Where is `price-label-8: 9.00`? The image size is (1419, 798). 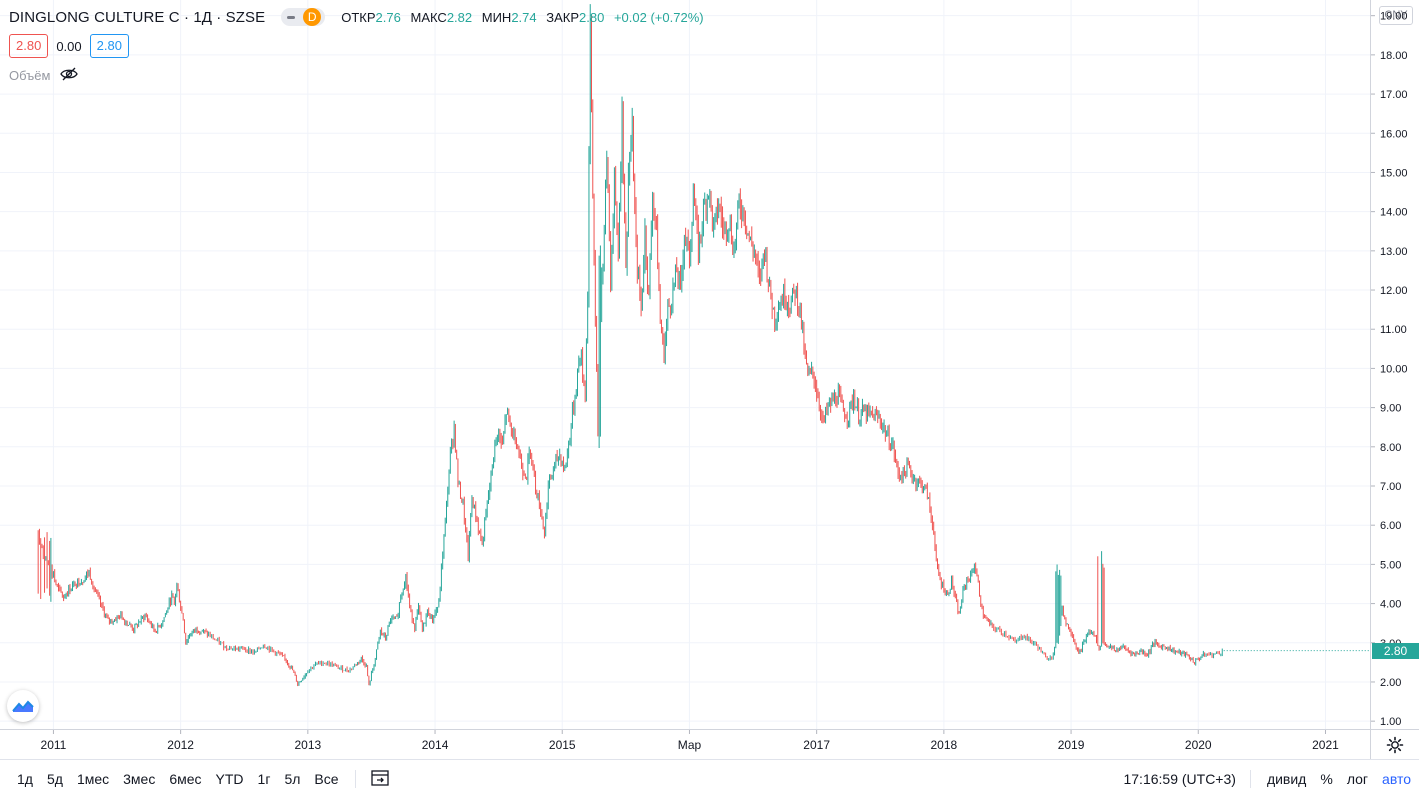
price-label-8: 9.00 is located at coordinates (1390, 409).